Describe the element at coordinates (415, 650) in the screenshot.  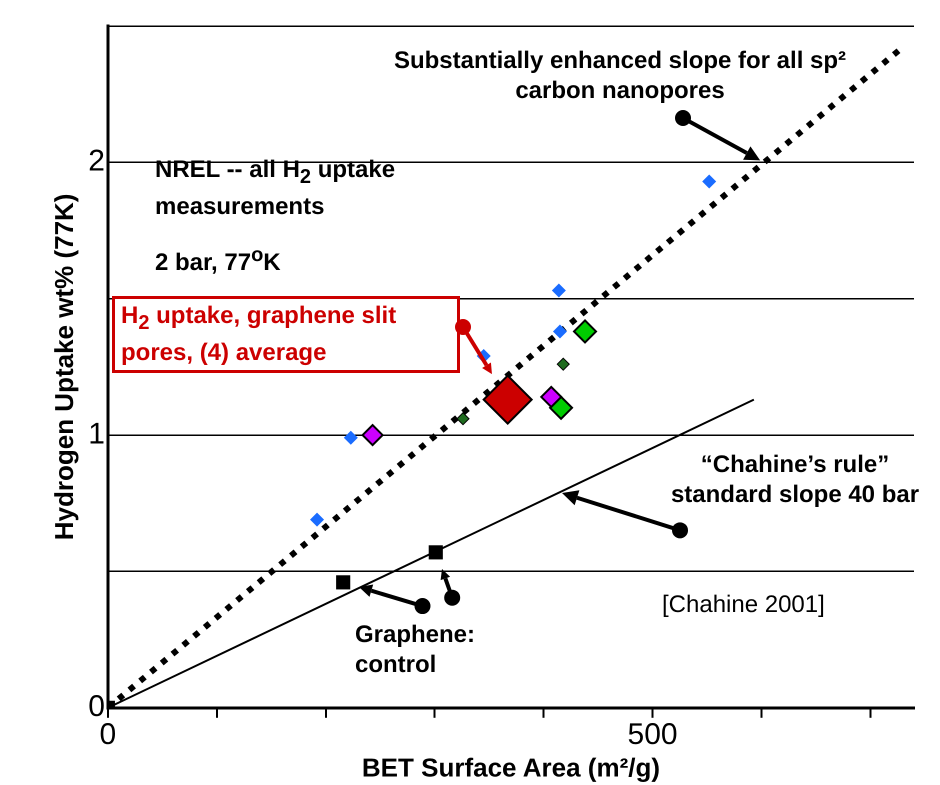
I see `annotation: Graphene: control` at that location.